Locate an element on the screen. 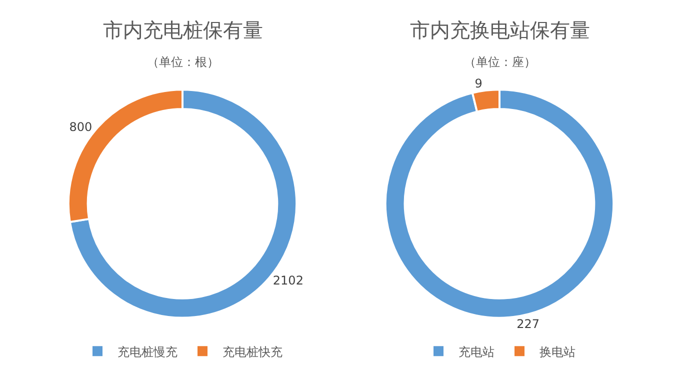 The width and height of the screenshot is (682, 378). legend-label: 充电桩快充 is located at coordinates (252, 351).